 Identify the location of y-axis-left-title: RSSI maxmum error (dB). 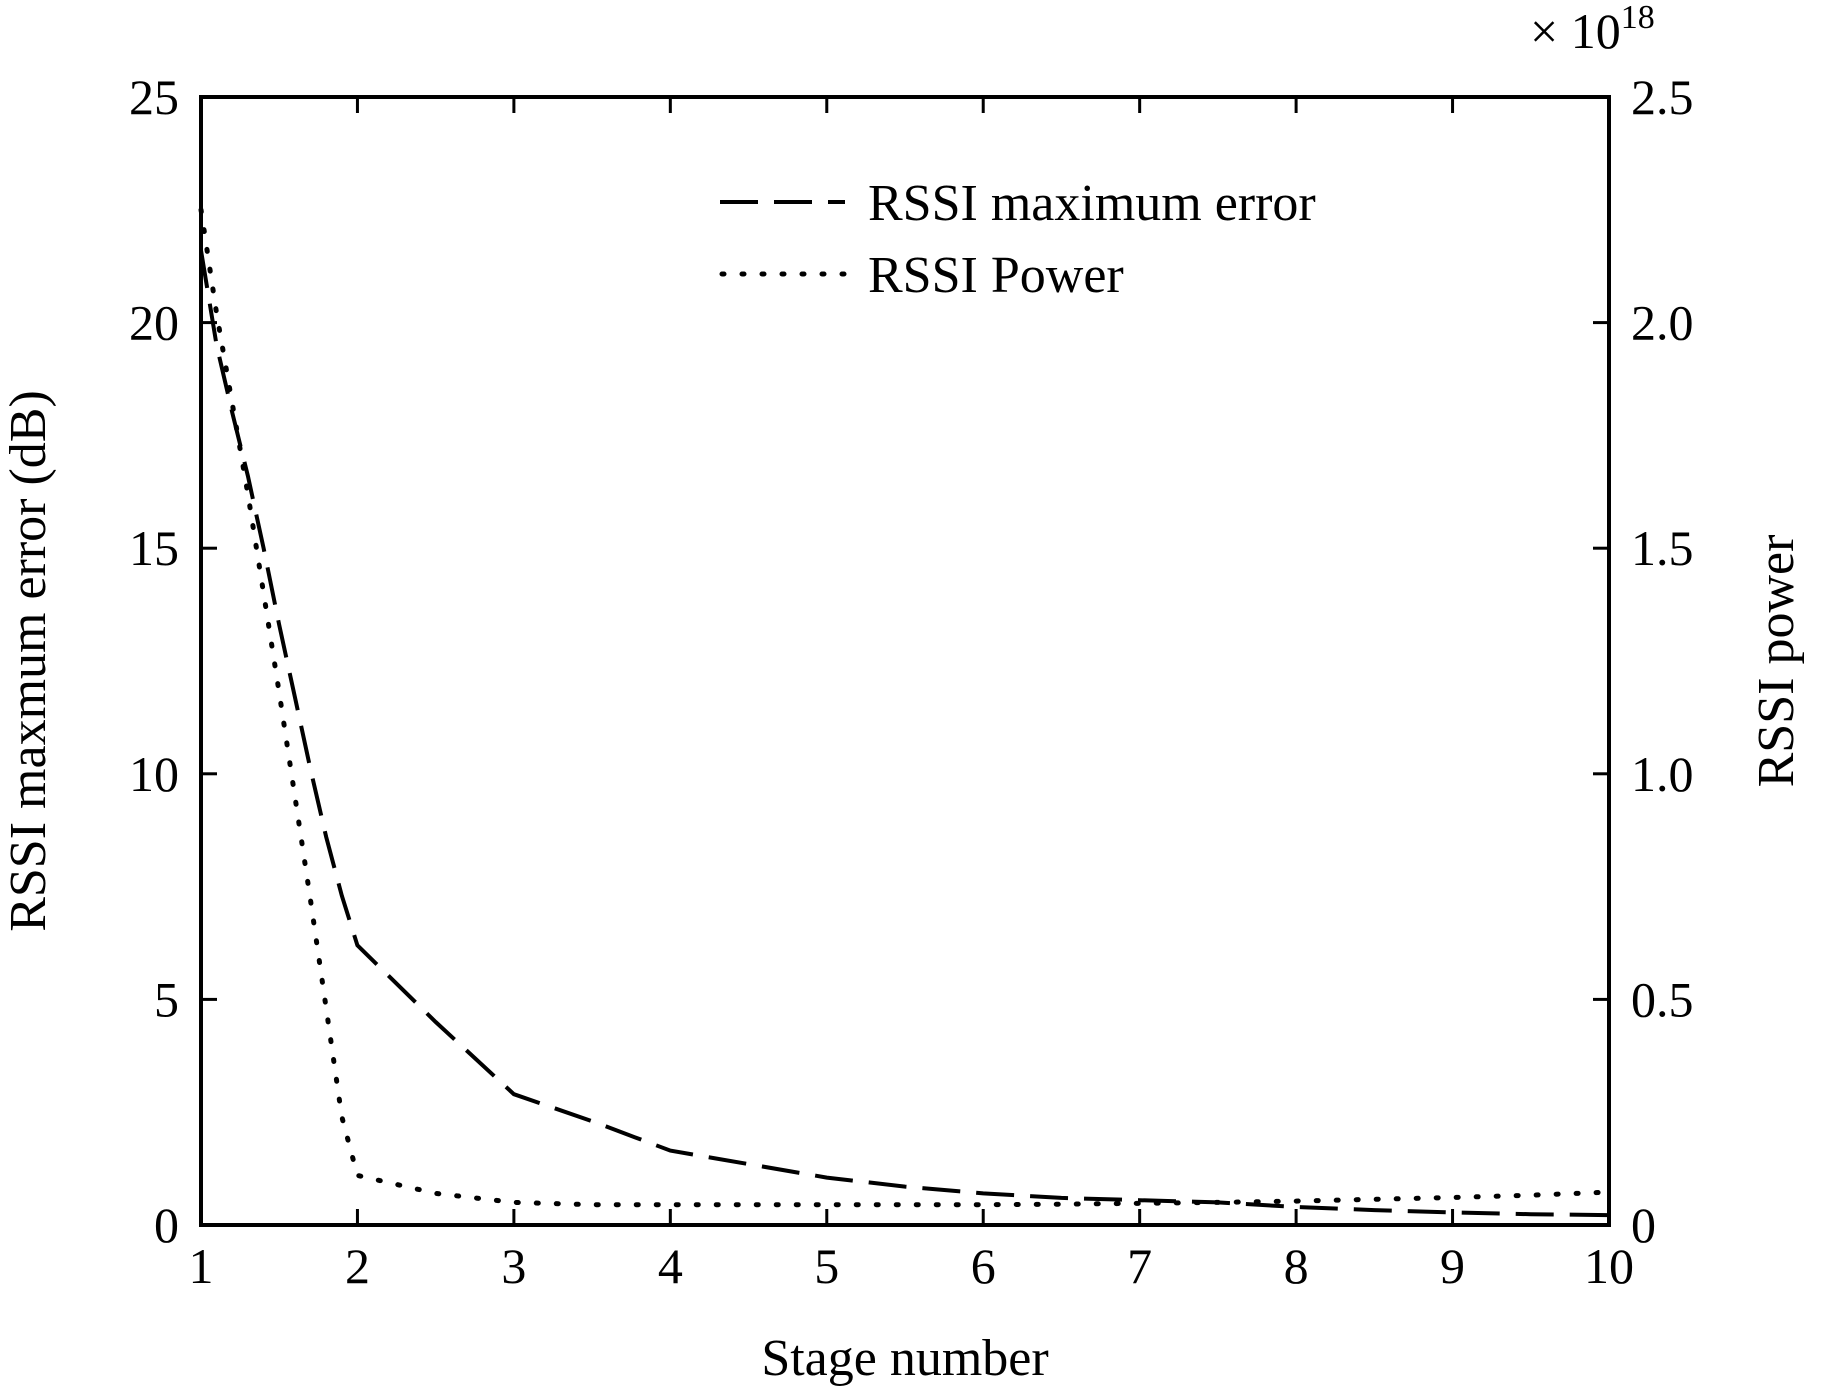
(28, 661).